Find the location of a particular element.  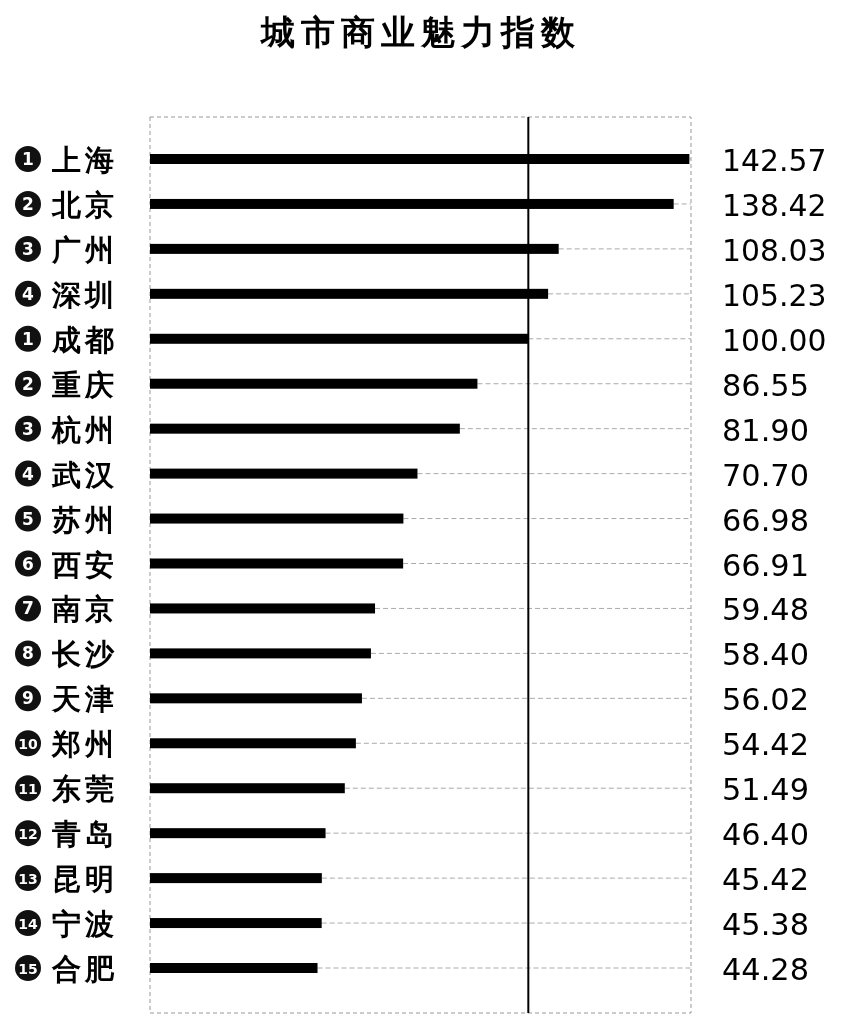

category: 南京 is located at coordinates (85, 609).